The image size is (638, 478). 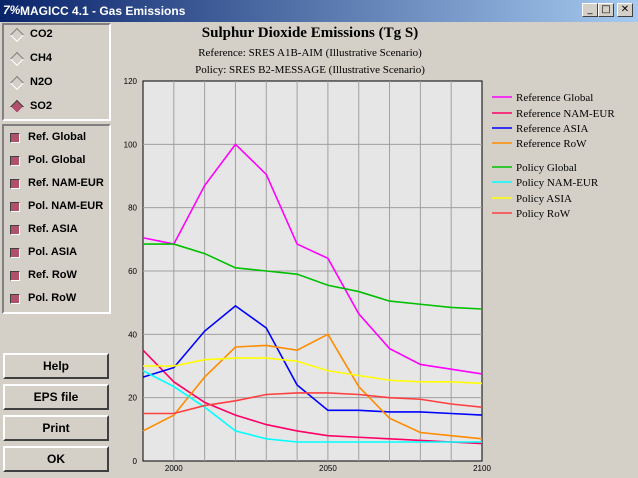 I want to click on toggle-pol-global: Pol. Global, so click(x=56, y=162).